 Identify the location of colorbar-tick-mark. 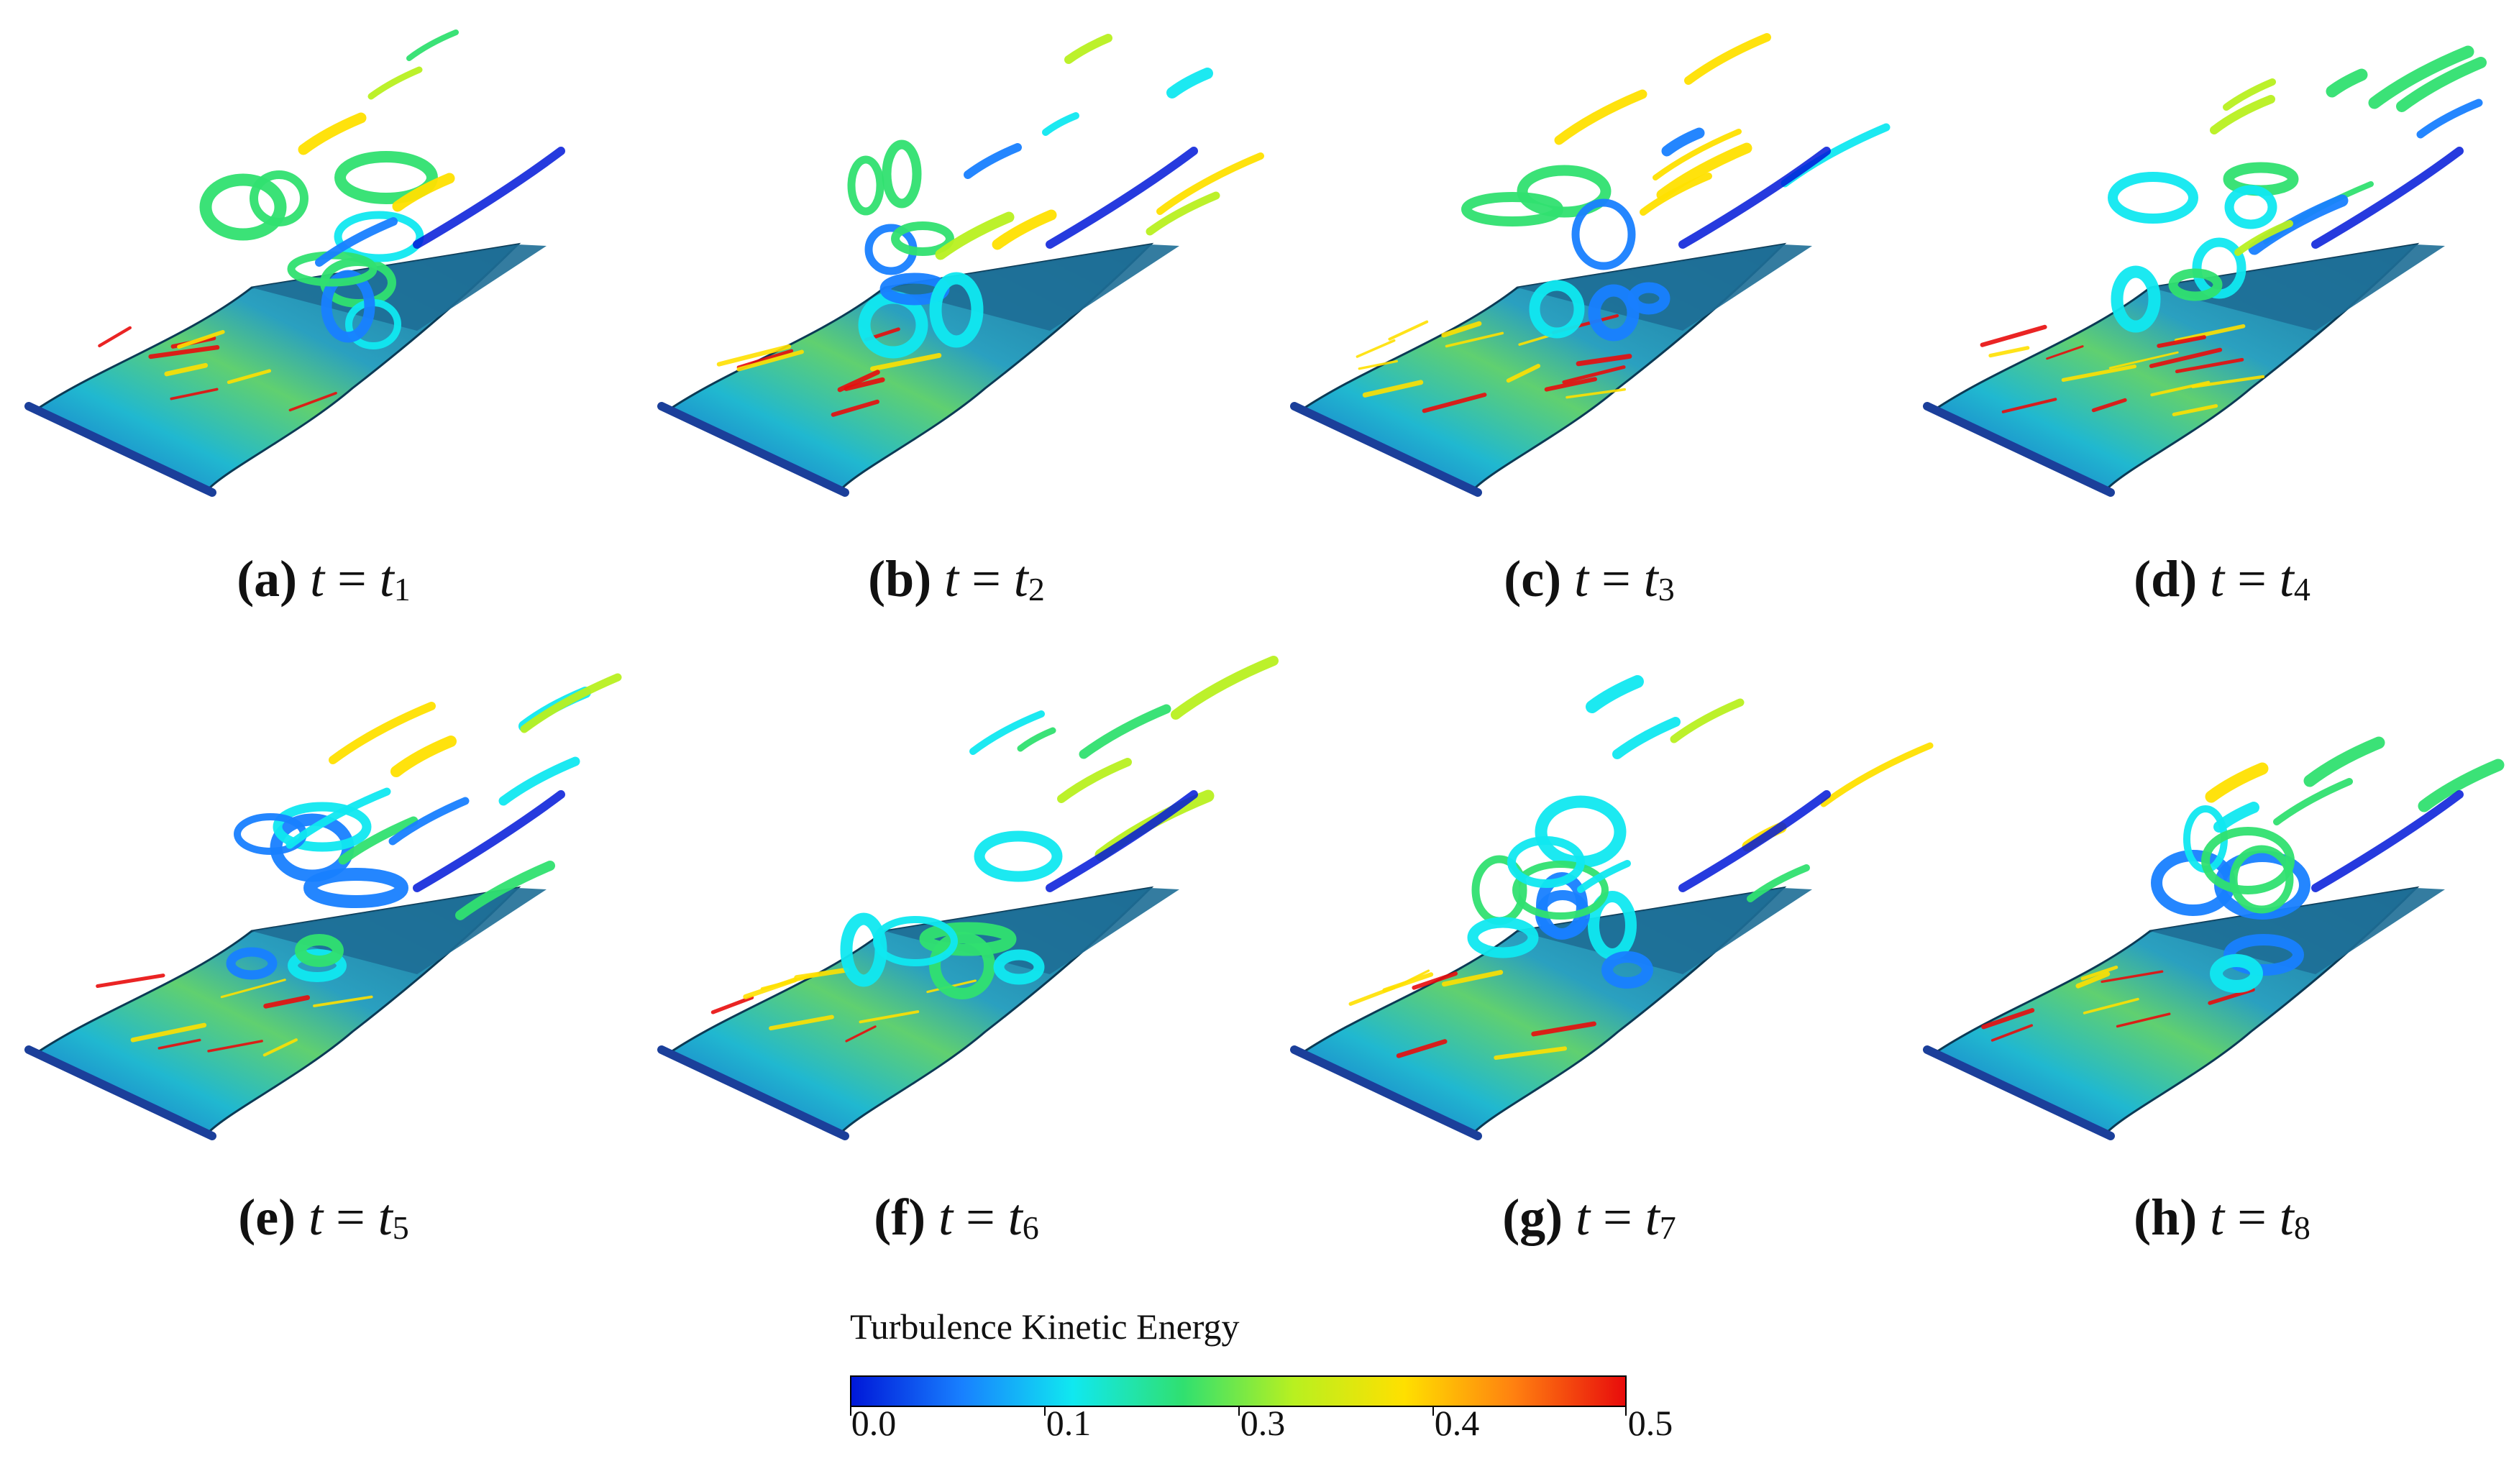
(850, 1411).